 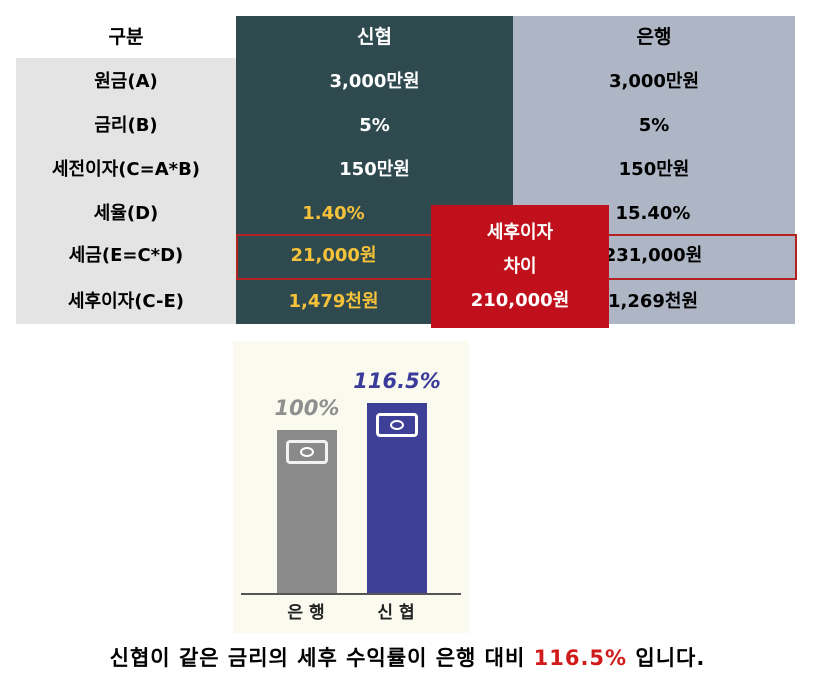 I want to click on bank-rate: 5%, so click(x=654, y=125).